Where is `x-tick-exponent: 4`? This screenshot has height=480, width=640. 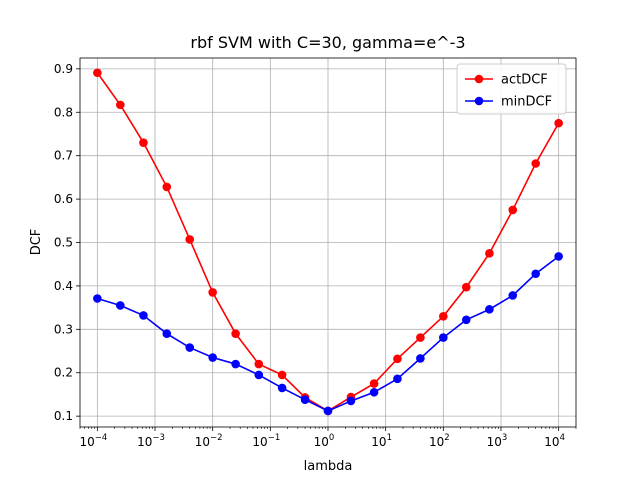 x-tick-exponent: 4 is located at coordinates (562, 438).